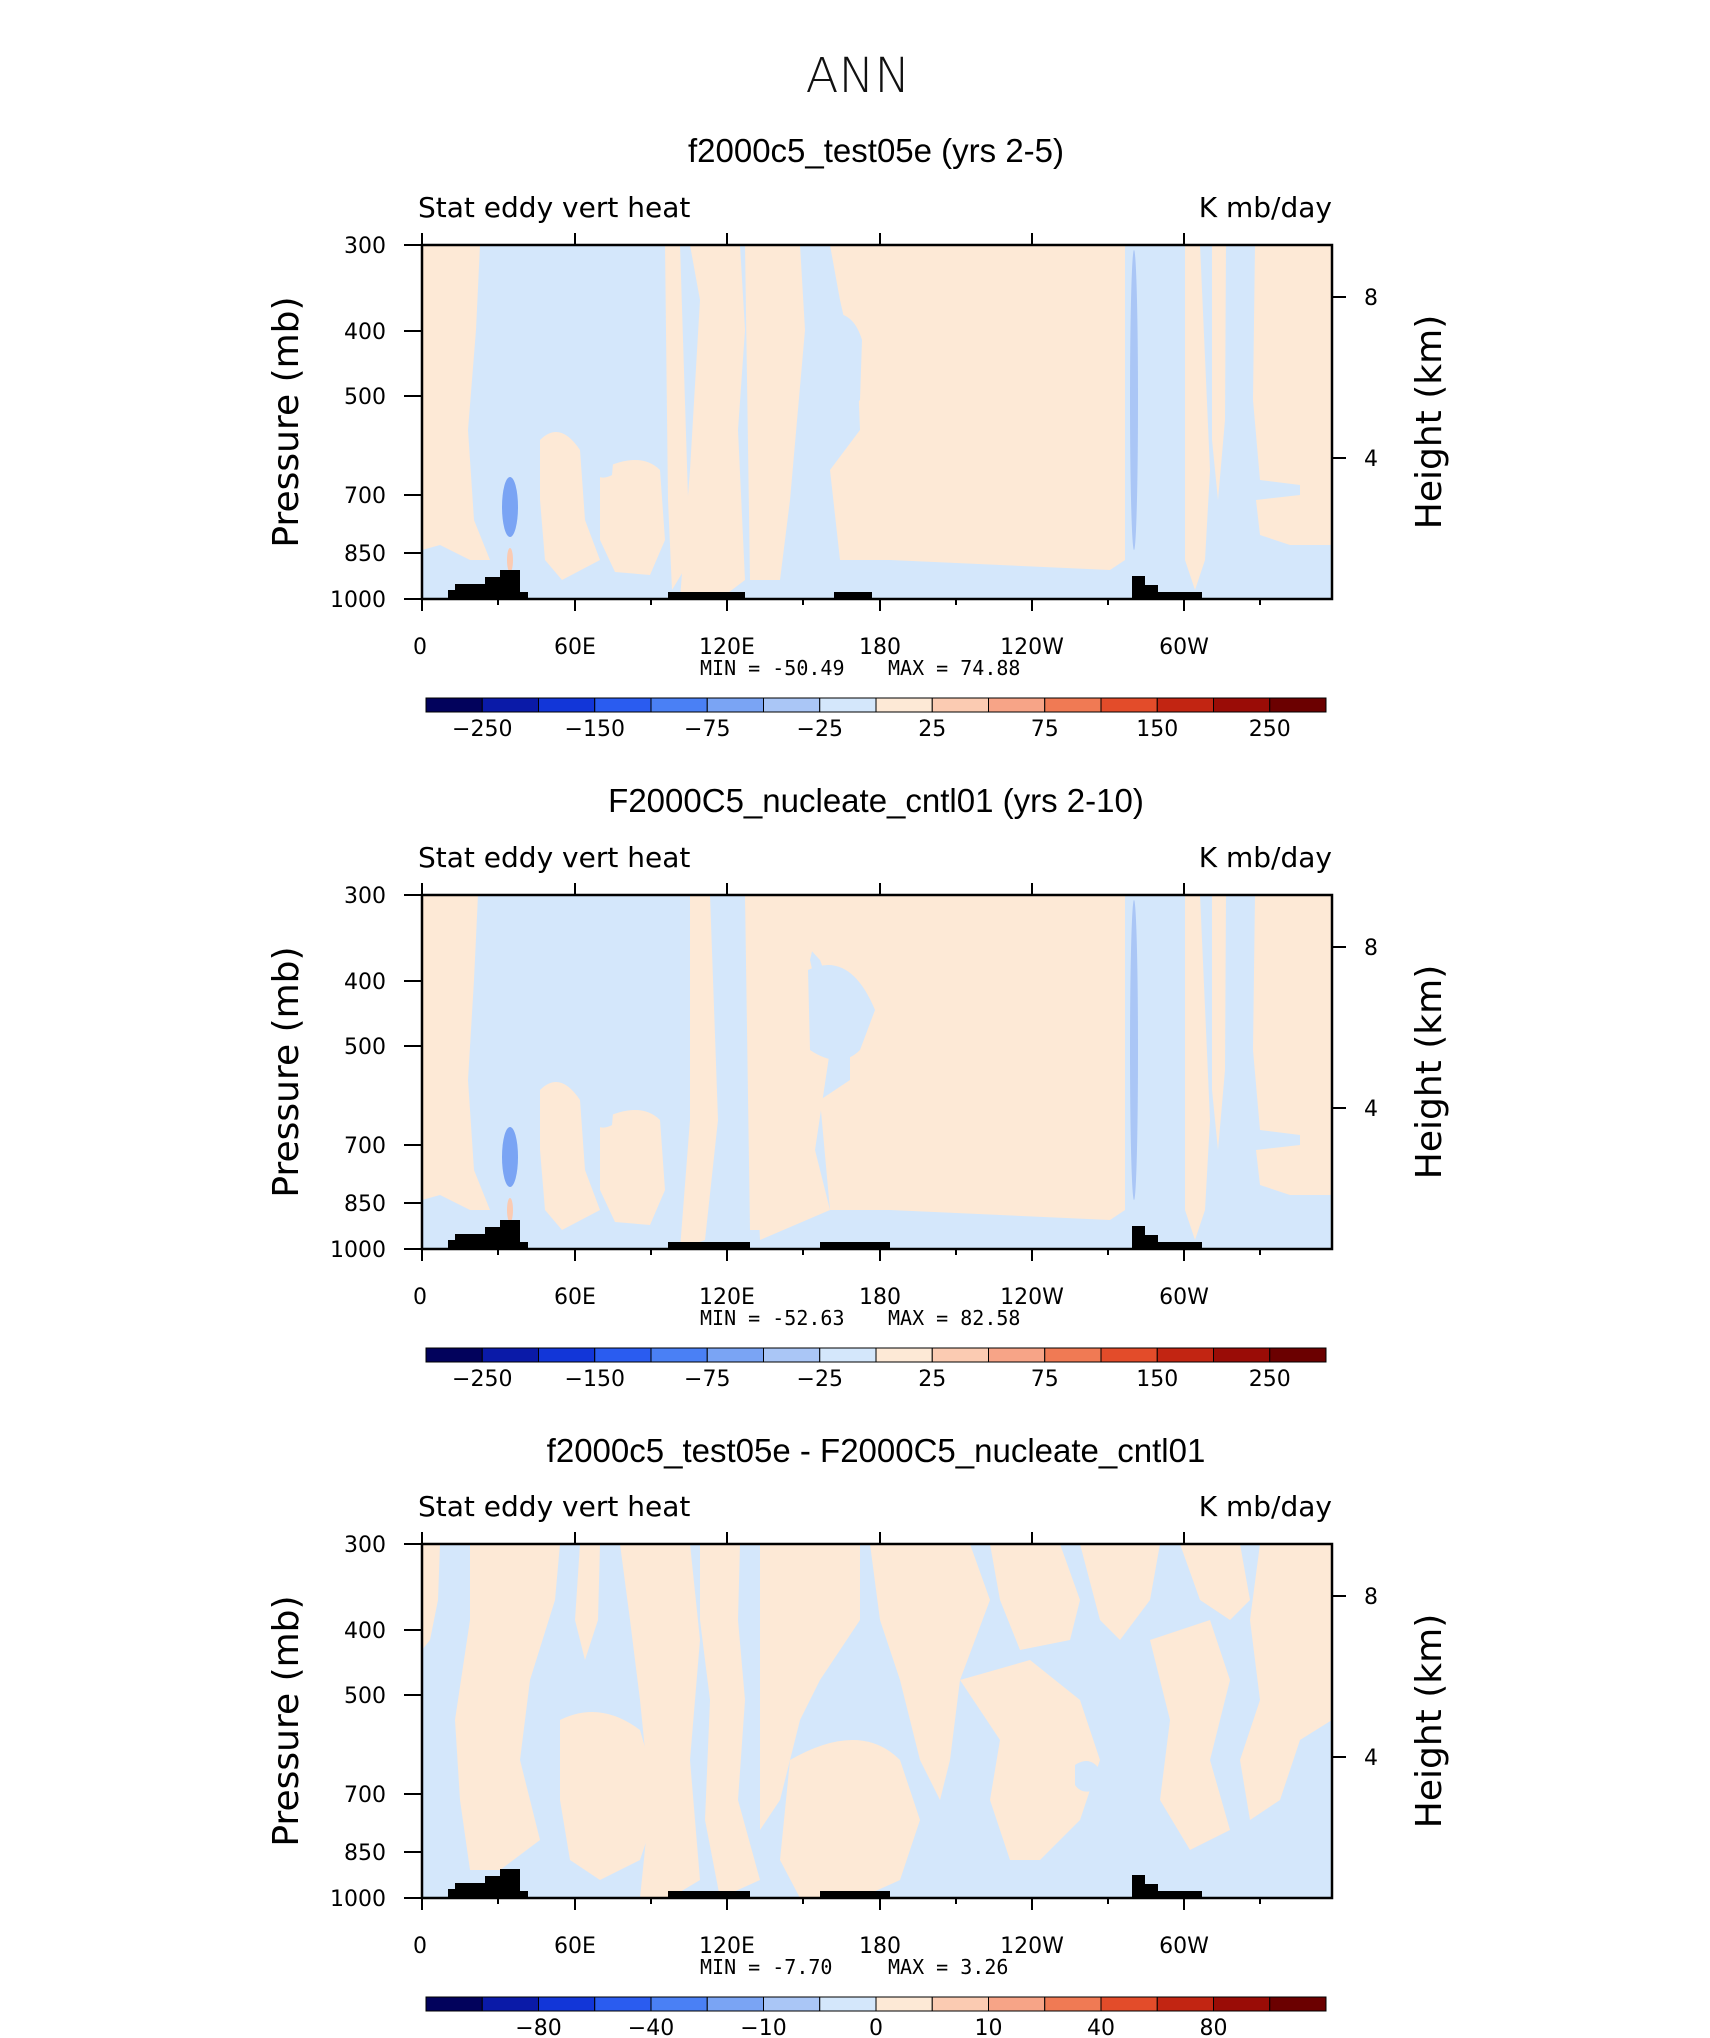  I want to click on colorbar-label: 150, so click(1157, 1379).